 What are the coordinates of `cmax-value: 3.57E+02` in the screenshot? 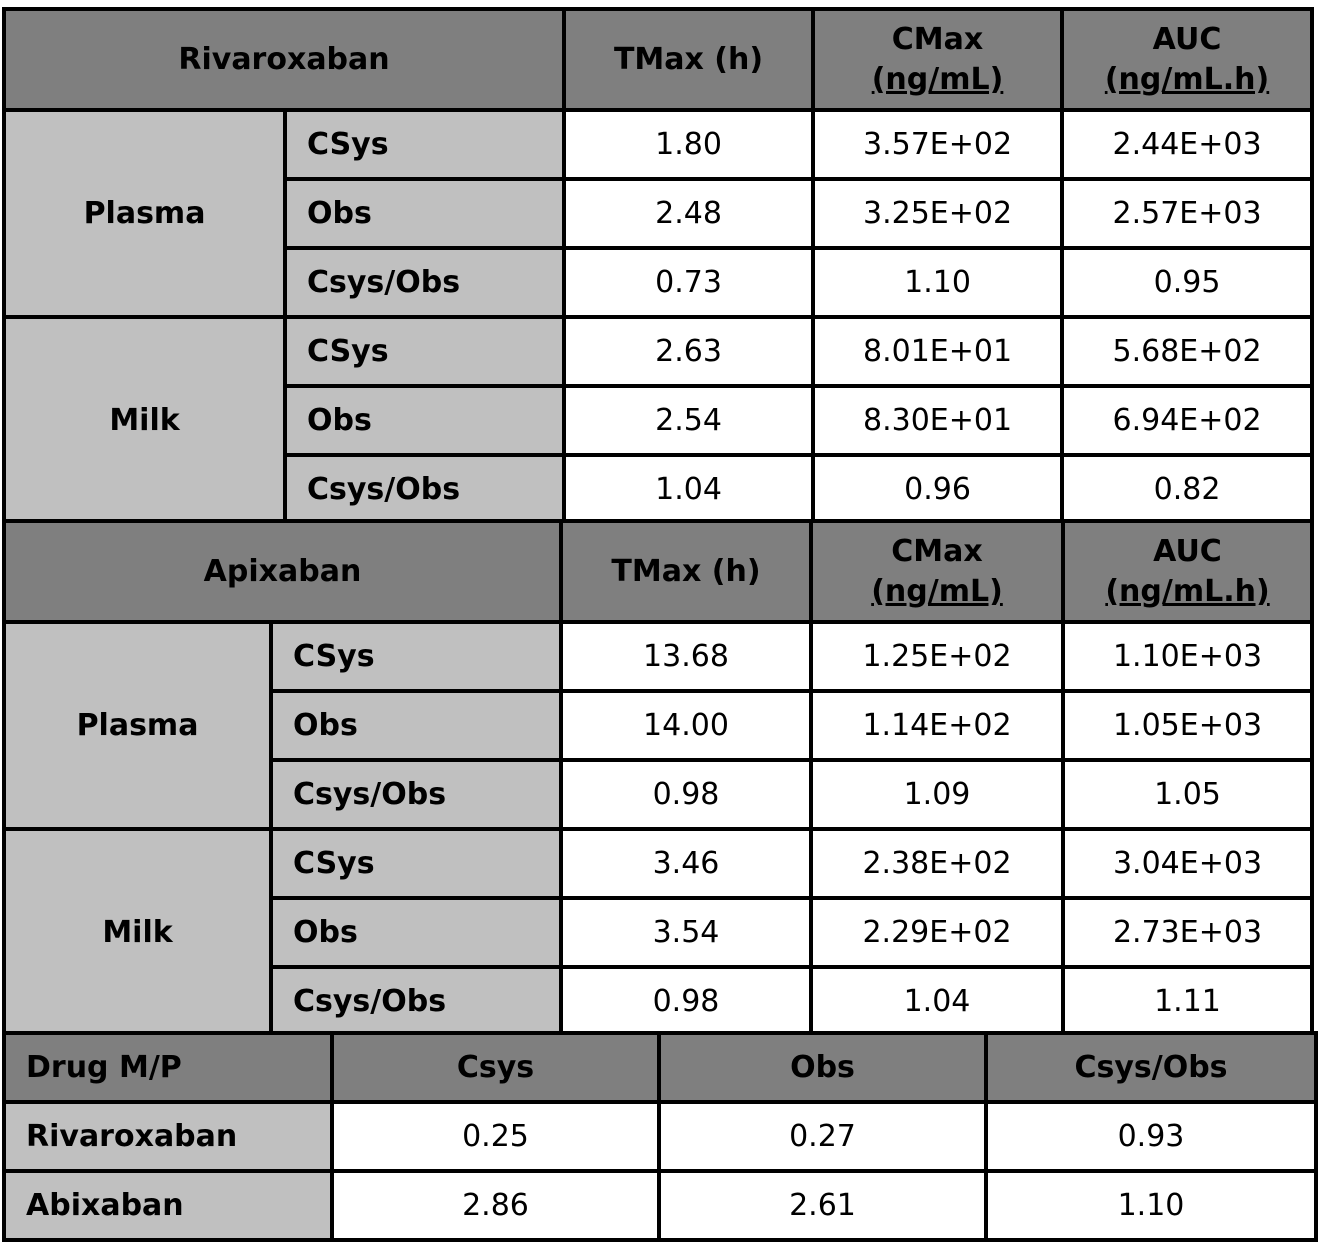 It's located at (938, 144).